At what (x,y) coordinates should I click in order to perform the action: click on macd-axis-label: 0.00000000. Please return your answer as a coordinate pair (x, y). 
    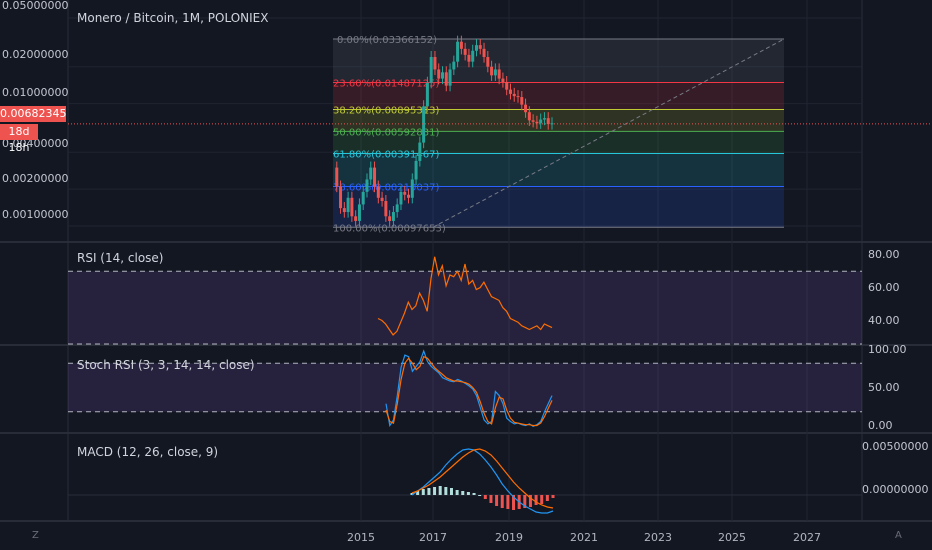
    Looking at the image, I should click on (895, 489).